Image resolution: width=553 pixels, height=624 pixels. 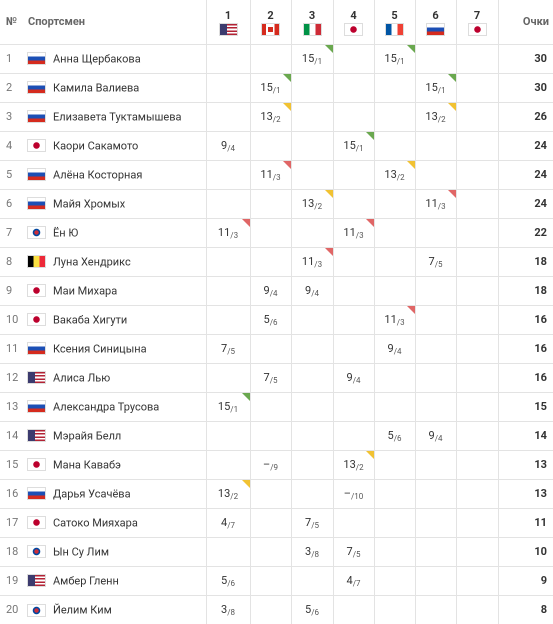 What do you see at coordinates (224, 580) in the screenshot?
I see `points-value: 5` at bounding box center [224, 580].